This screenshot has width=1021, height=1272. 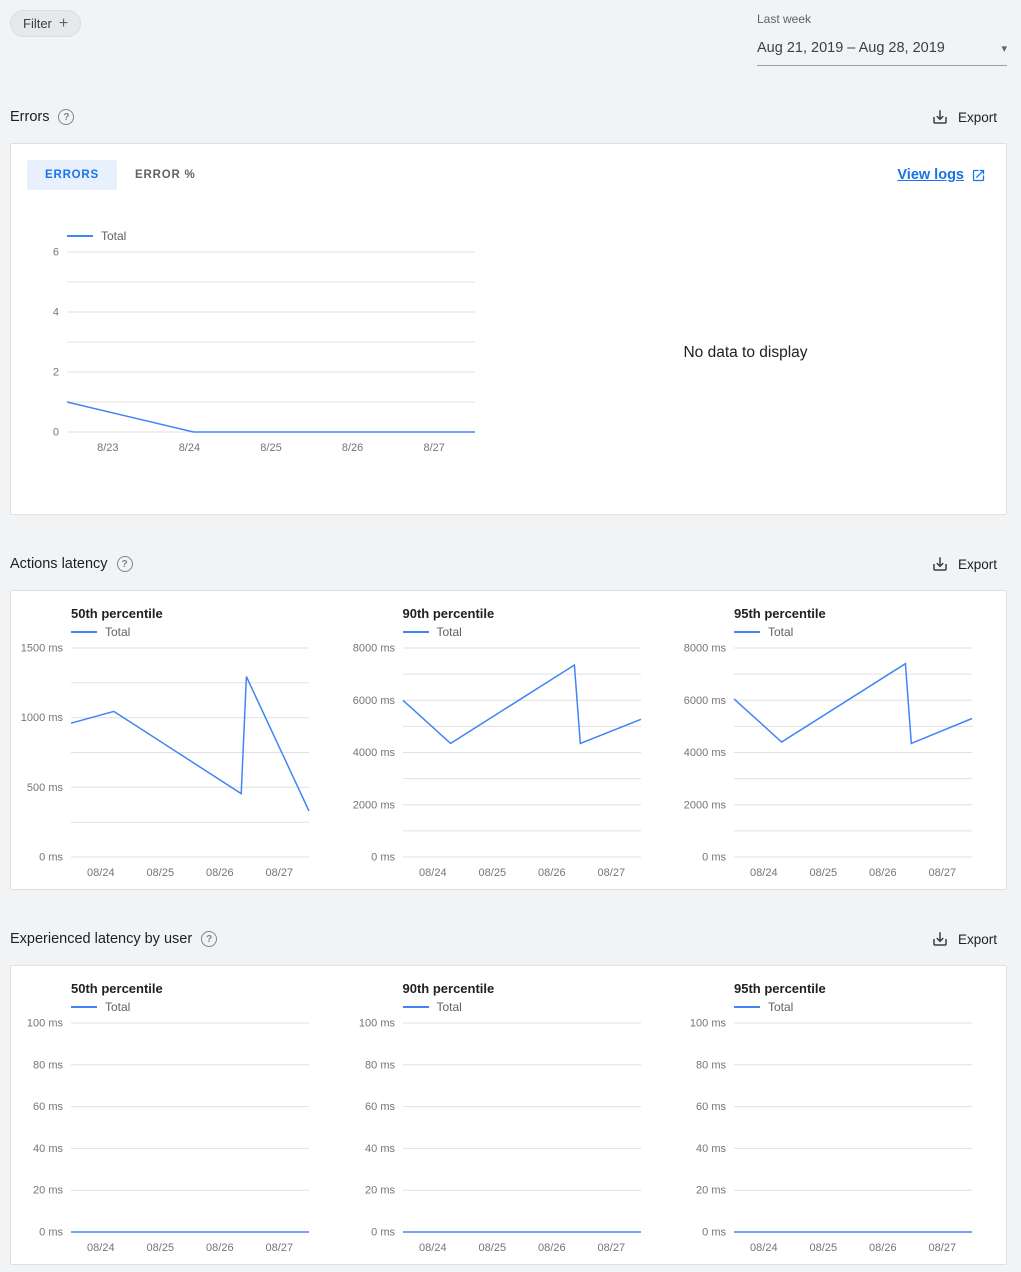 I want to click on no-data-text: No data to display, so click(x=745, y=352).